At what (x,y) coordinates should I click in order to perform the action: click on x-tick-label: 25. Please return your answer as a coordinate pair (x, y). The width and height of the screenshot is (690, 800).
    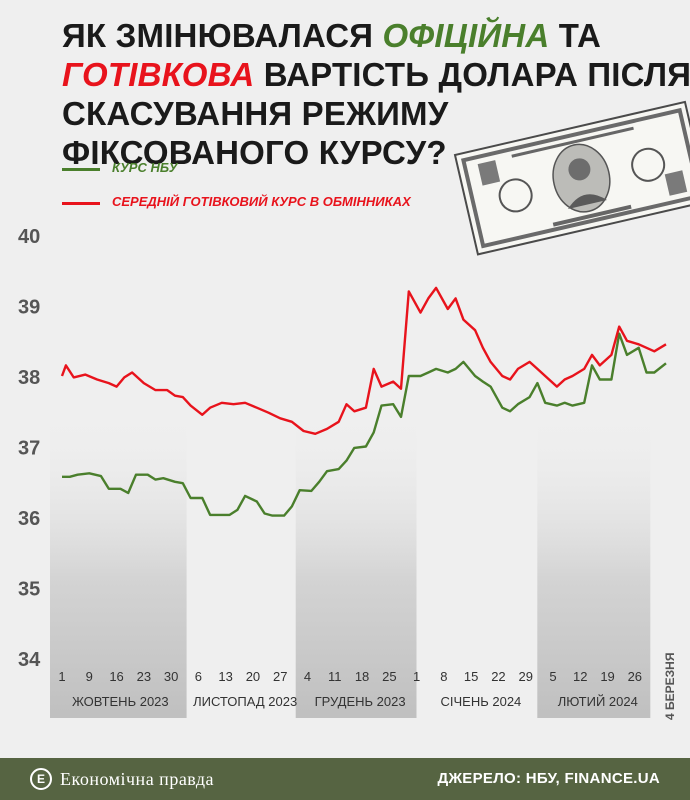
    Looking at the image, I should click on (389, 676).